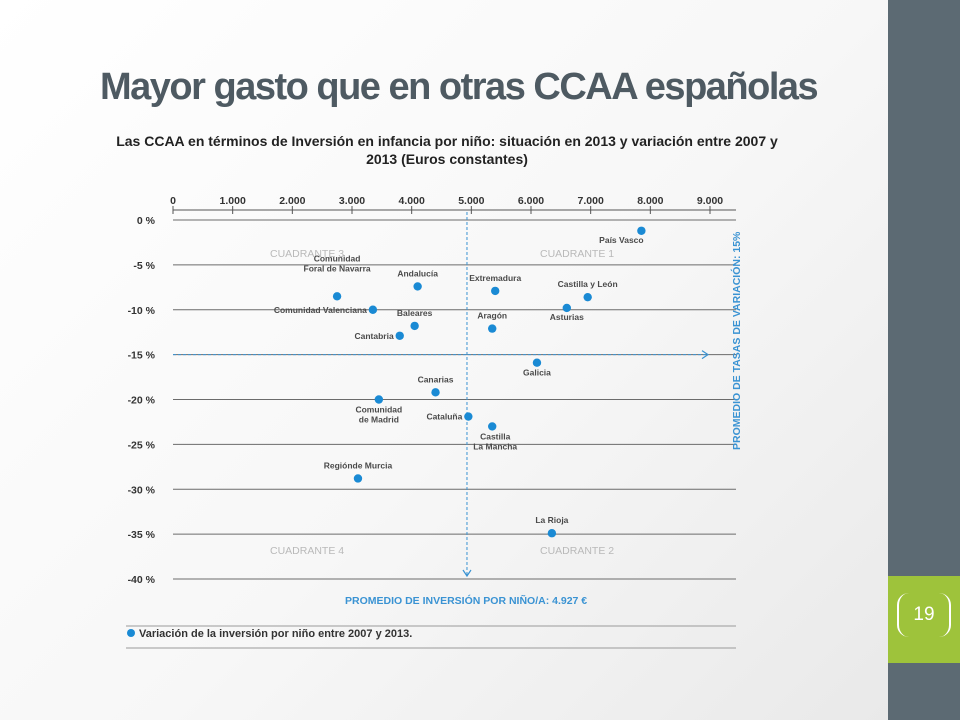 The image size is (960, 720). I want to click on avg-variation-arrowhead, so click(705, 355).